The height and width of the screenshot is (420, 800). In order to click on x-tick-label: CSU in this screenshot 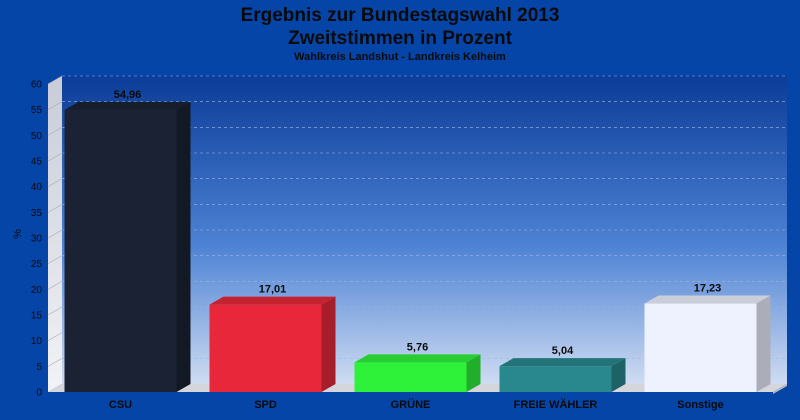, I will do `click(120, 405)`.